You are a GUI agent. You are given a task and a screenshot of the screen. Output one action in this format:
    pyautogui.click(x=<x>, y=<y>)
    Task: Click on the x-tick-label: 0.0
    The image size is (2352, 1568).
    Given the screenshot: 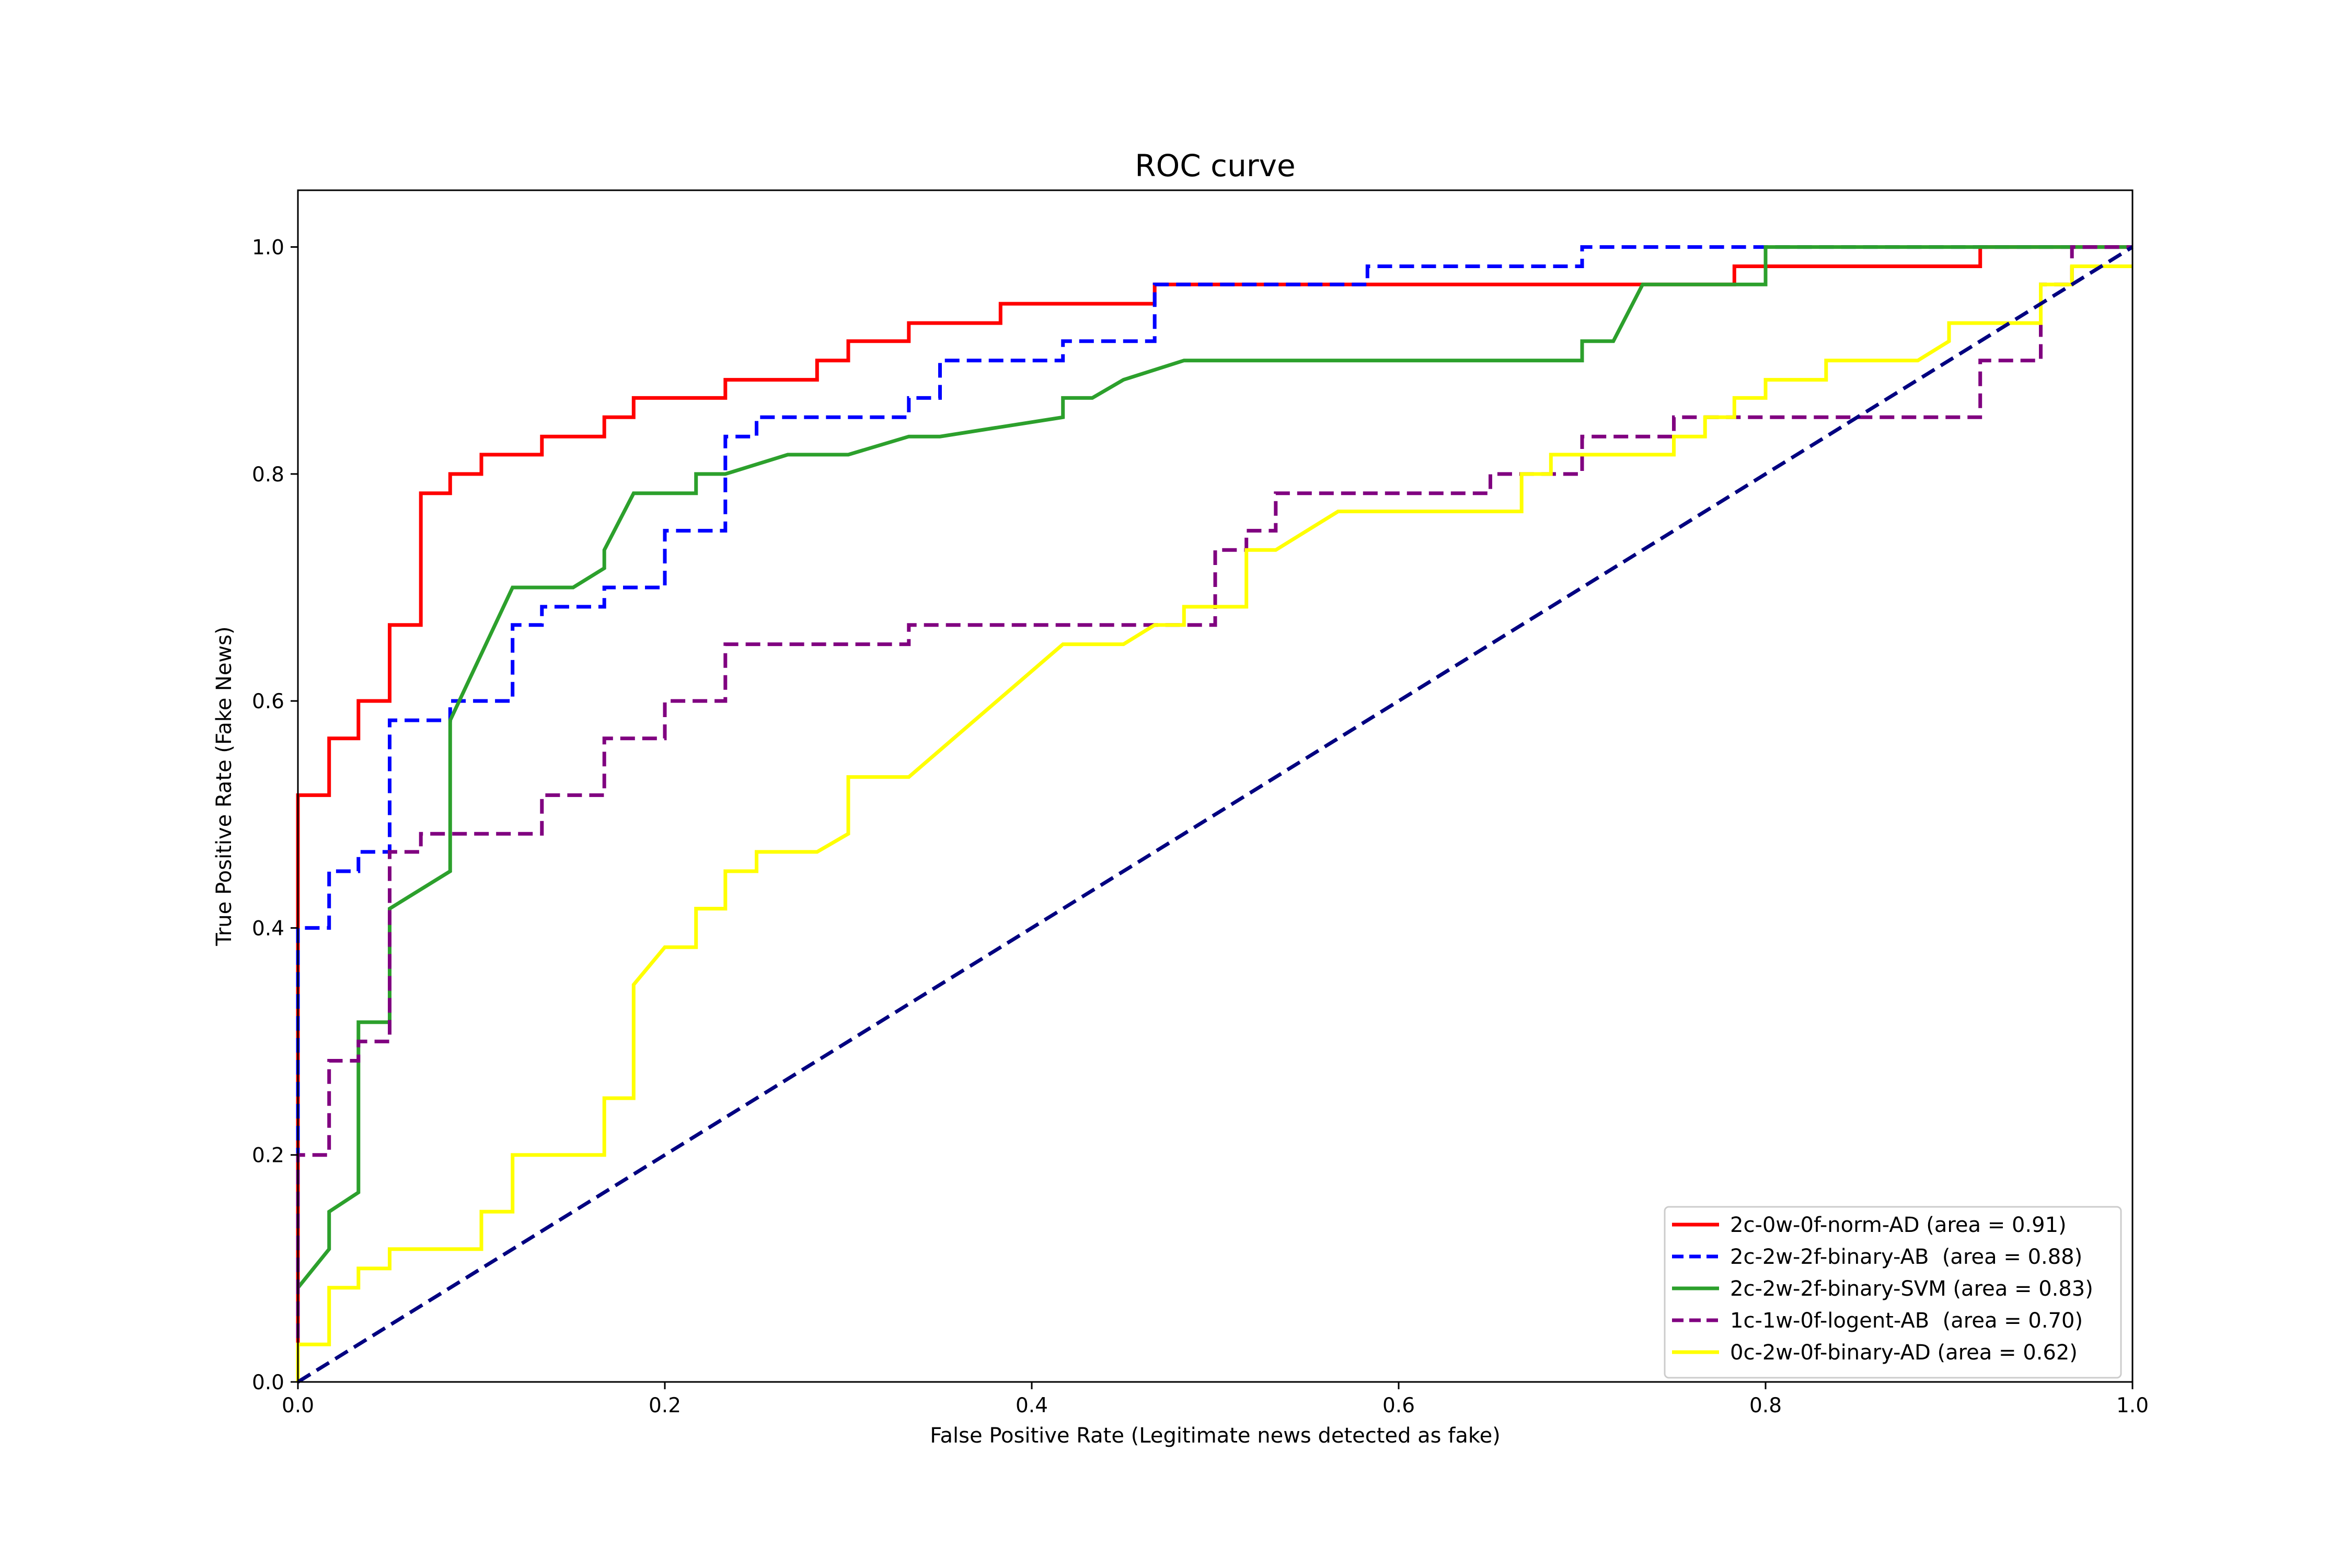 What is the action you would take?
    pyautogui.click(x=298, y=1405)
    